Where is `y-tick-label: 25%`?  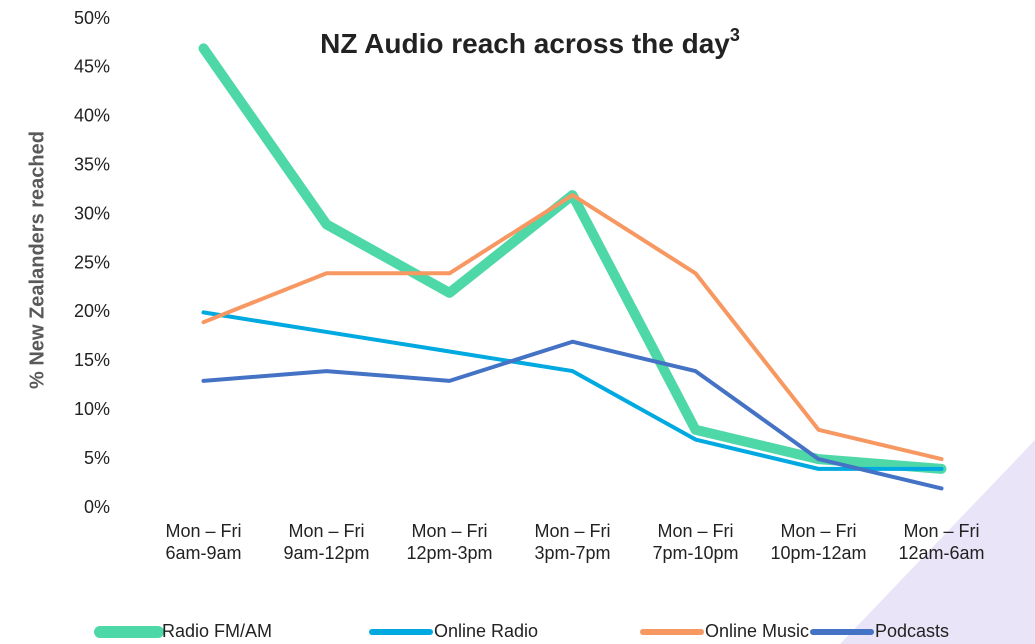 y-tick-label: 25% is located at coordinates (92, 262).